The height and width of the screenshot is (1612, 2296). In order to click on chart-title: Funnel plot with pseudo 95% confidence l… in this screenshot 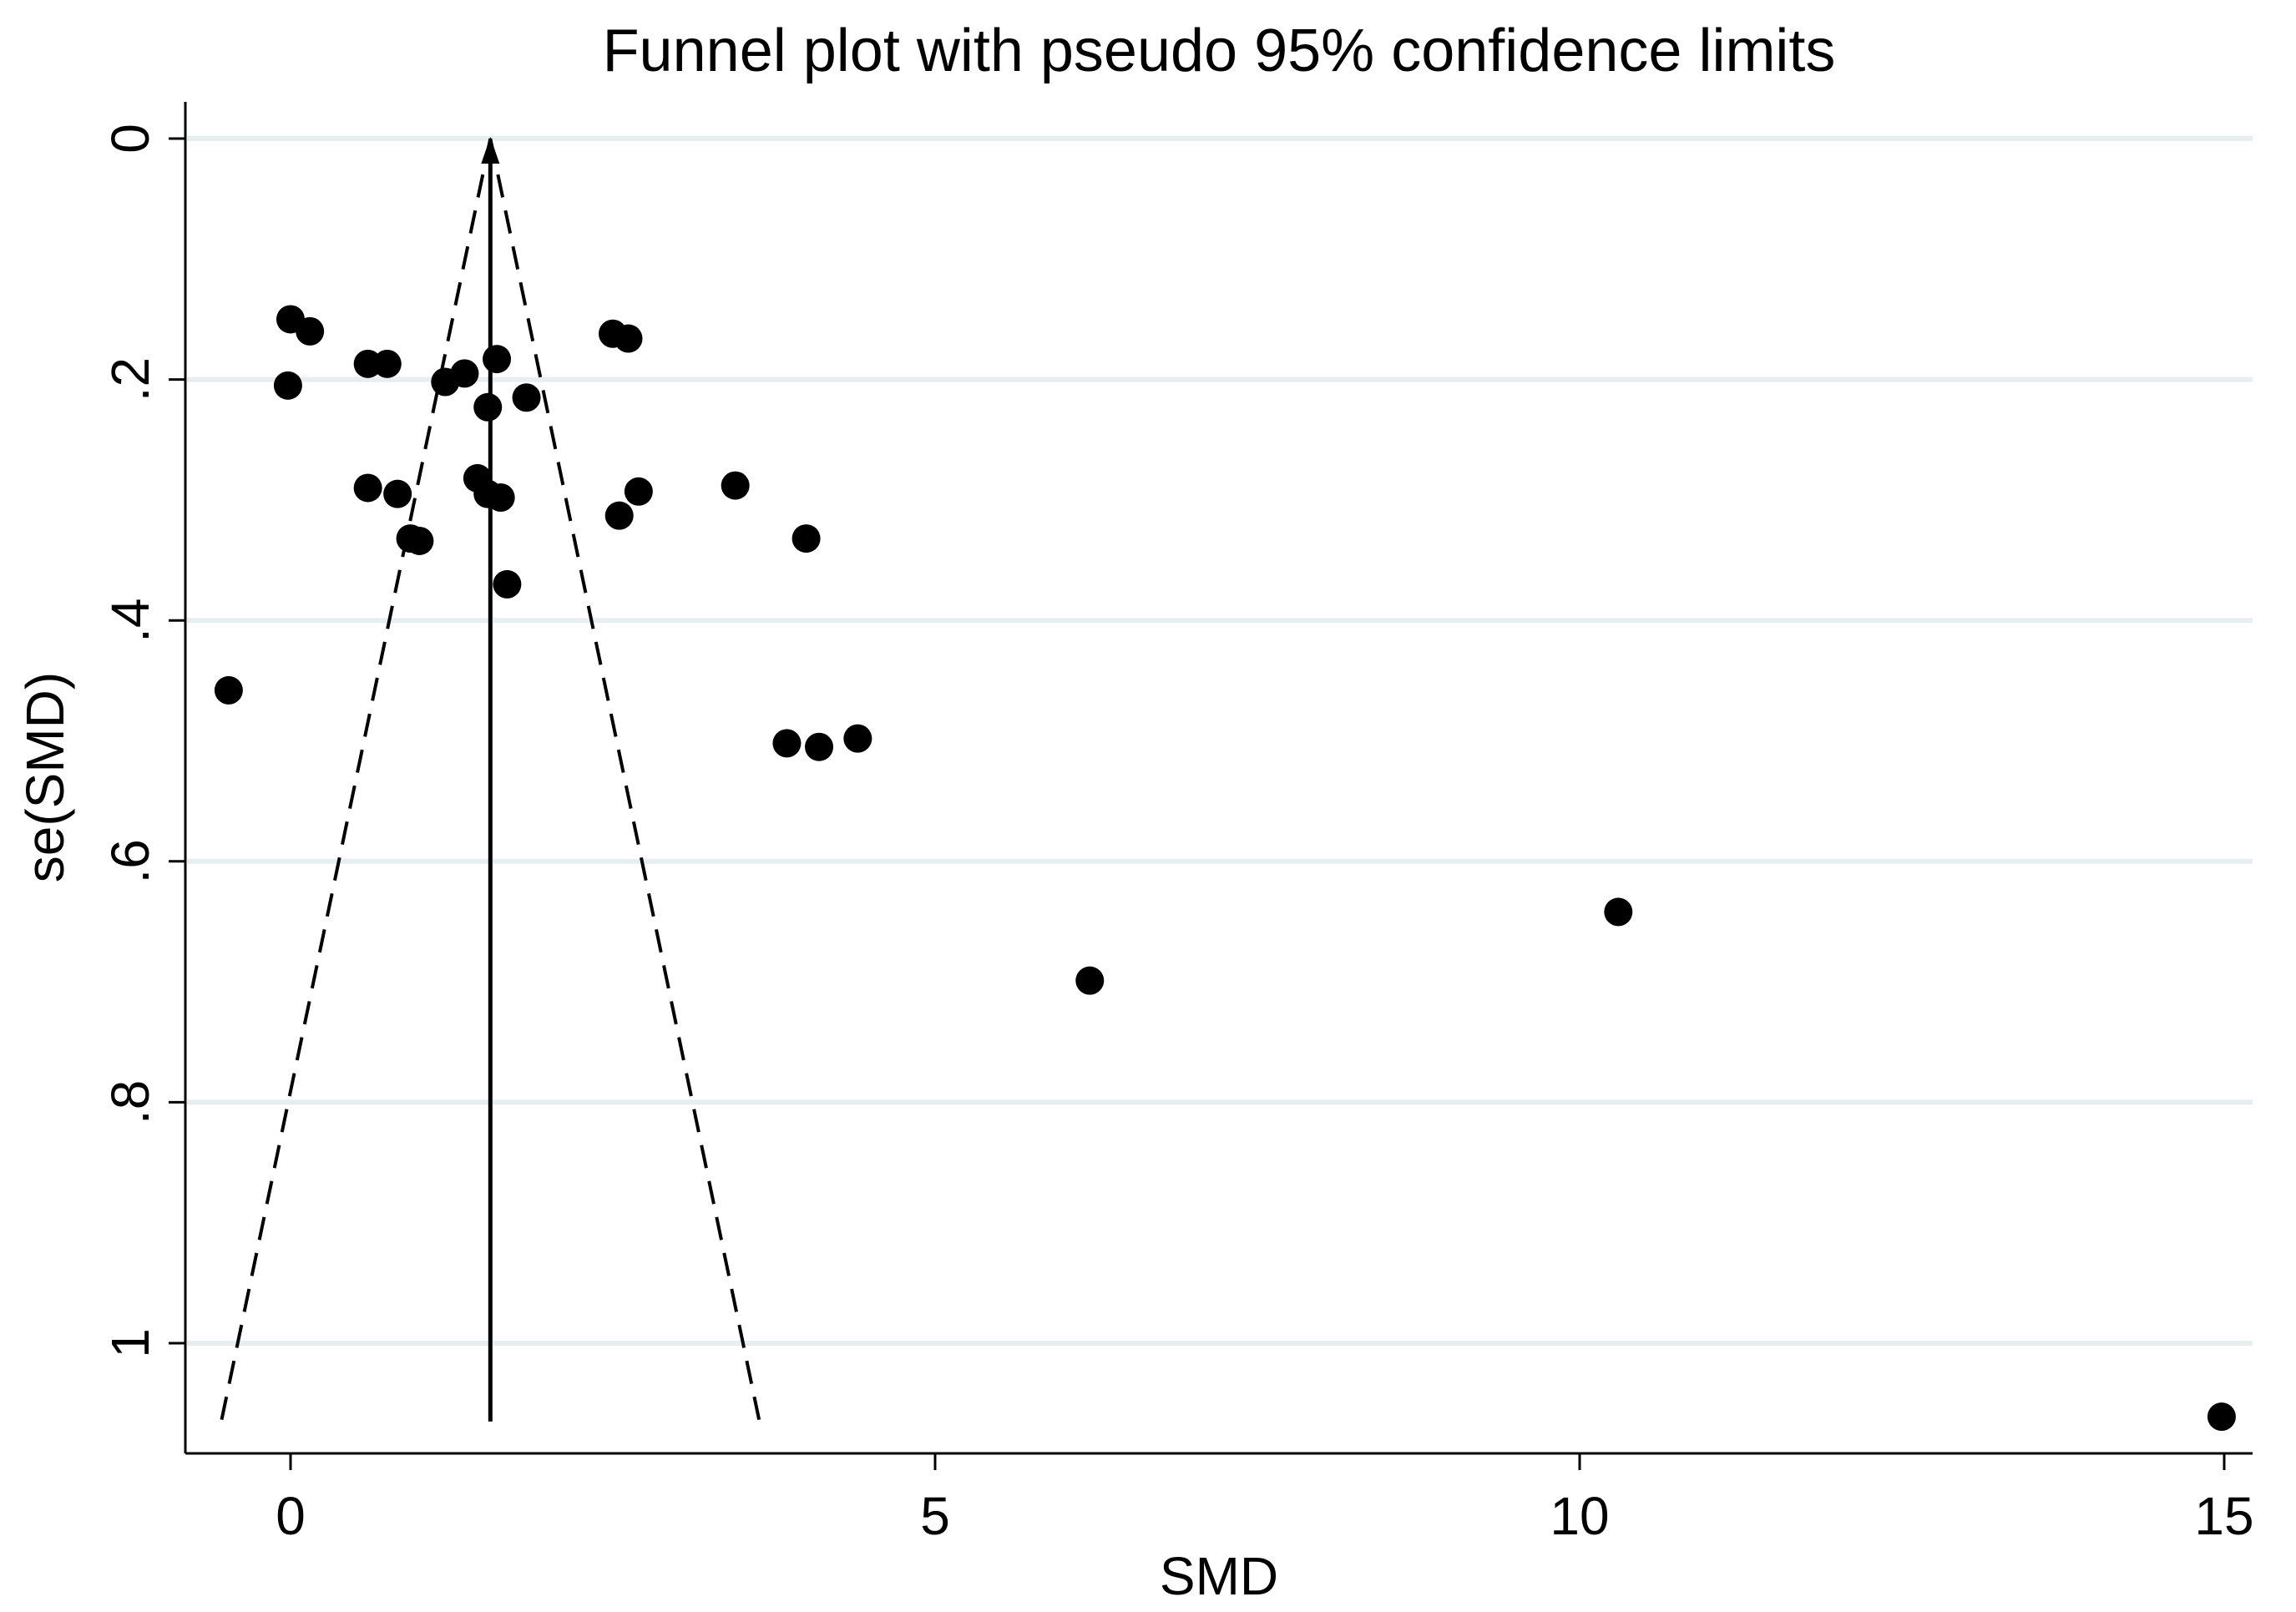, I will do `click(1219, 51)`.